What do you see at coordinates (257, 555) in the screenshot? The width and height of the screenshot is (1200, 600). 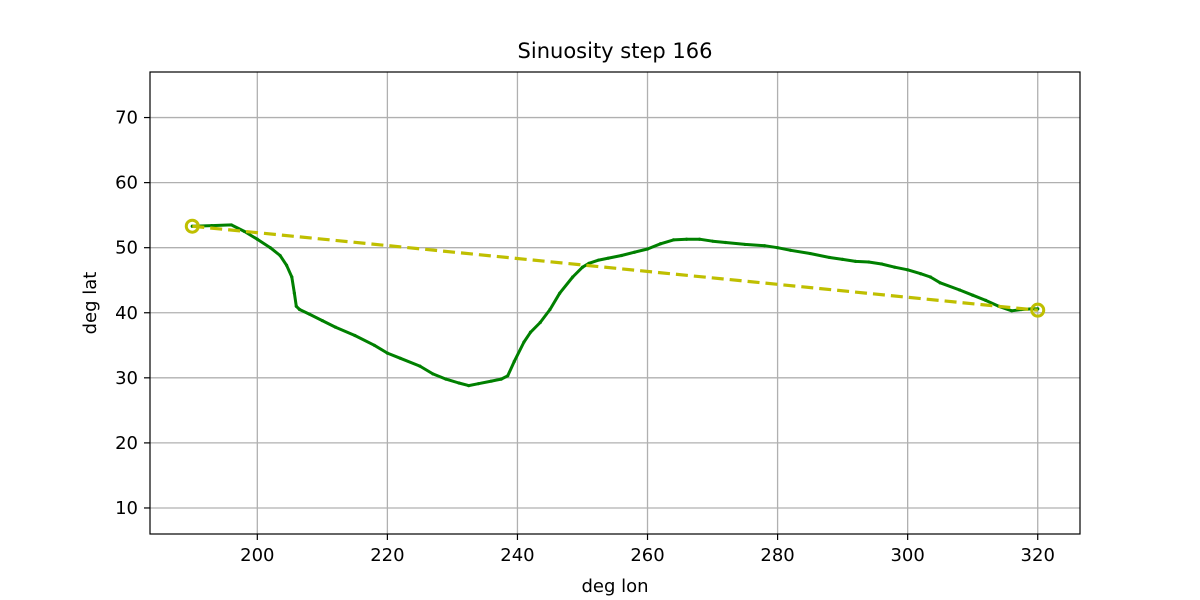 I see `x-tick-label: 200` at bounding box center [257, 555].